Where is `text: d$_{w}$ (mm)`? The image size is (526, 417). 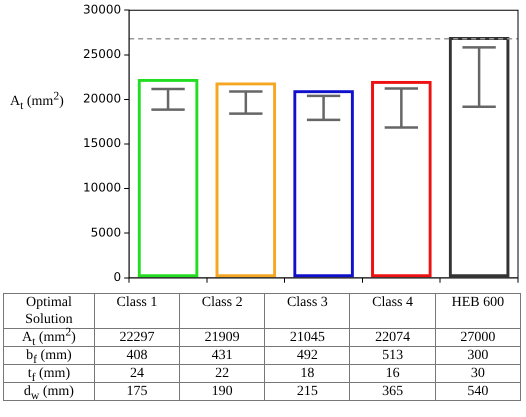 text: d$_{w}$ (mm) is located at coordinates (49, 392).